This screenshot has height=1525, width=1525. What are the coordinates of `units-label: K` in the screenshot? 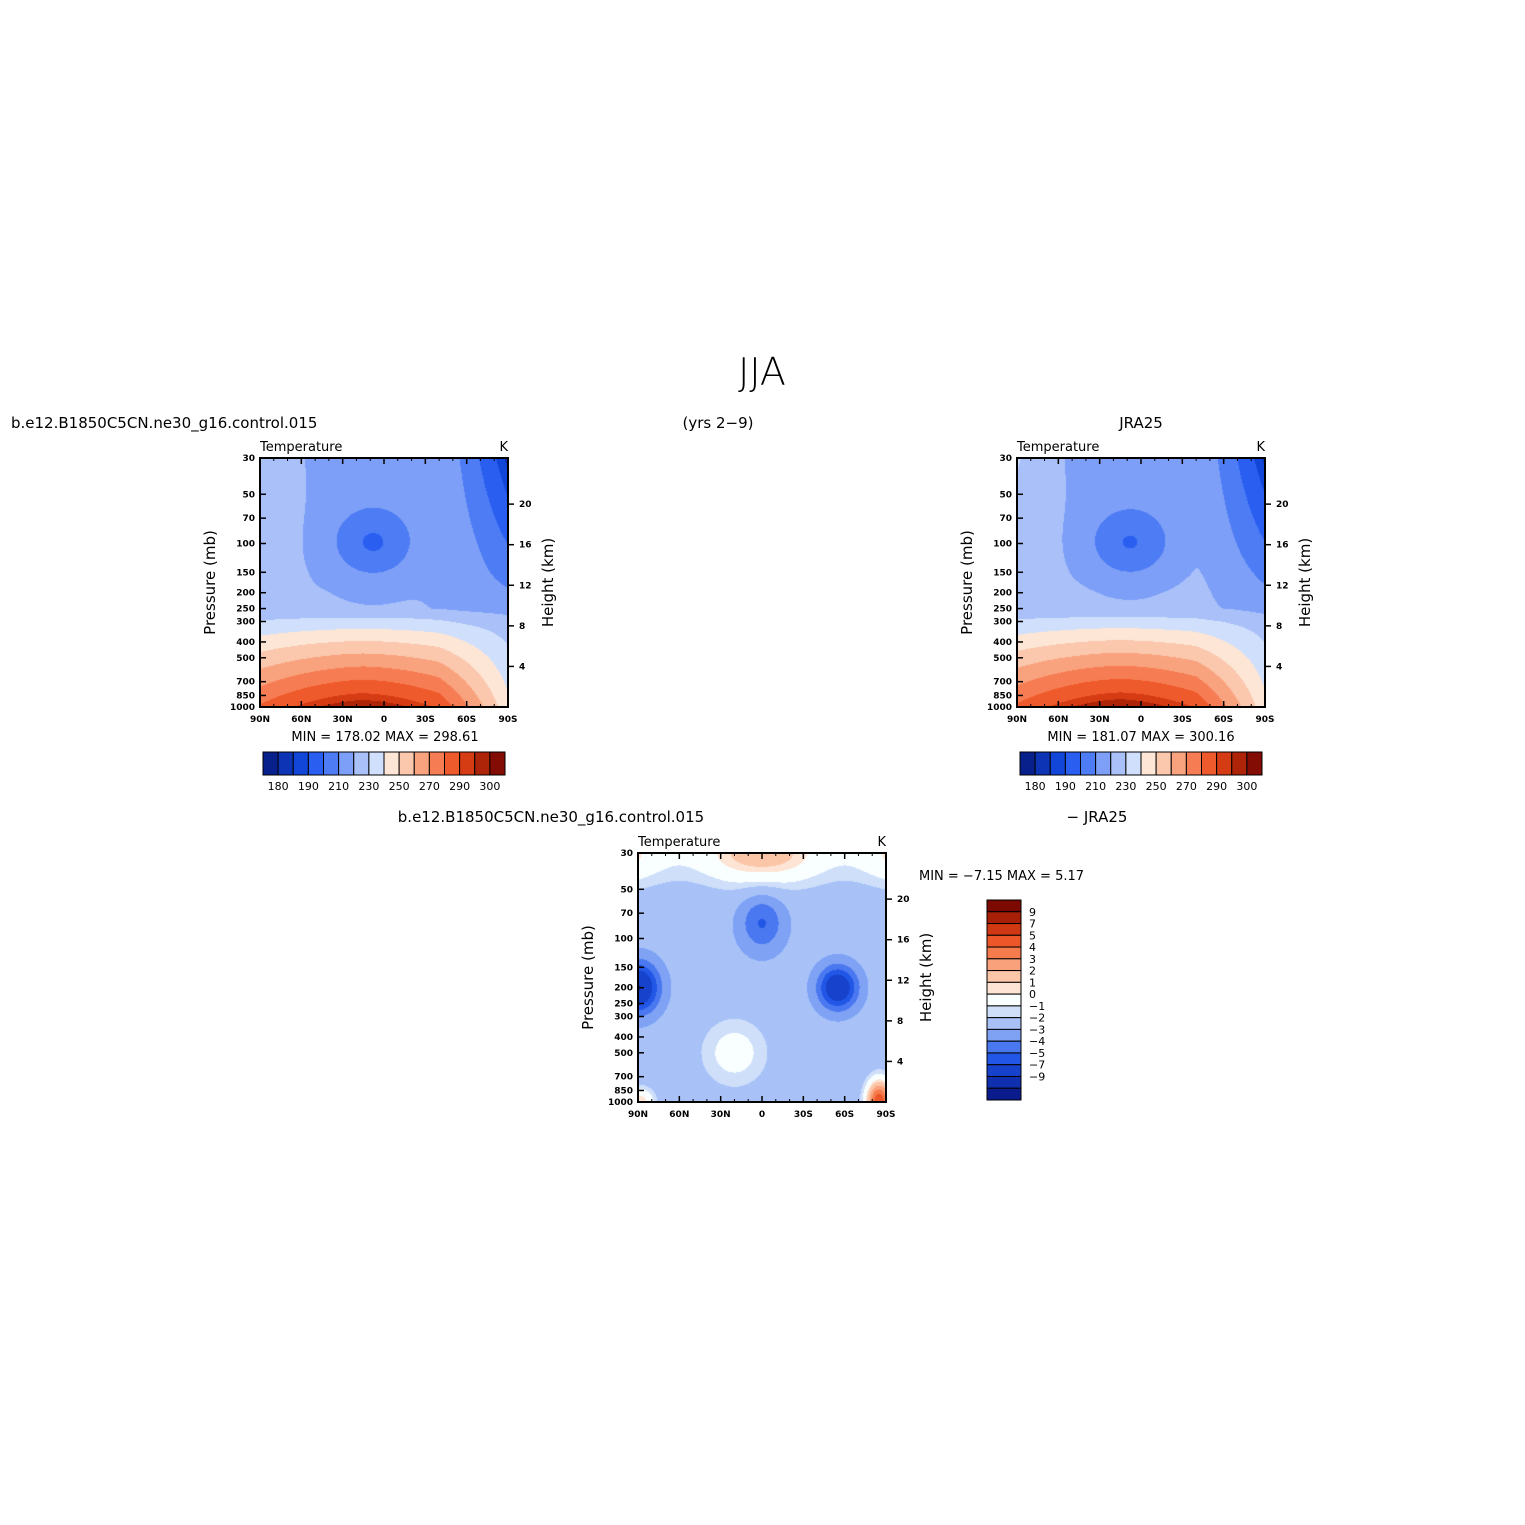 It's located at (1260, 447).